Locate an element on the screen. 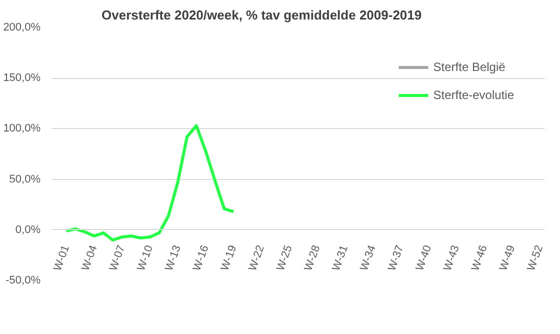 This screenshot has height=334, width=560. x-tick-label: W-07 is located at coordinates (118, 258).